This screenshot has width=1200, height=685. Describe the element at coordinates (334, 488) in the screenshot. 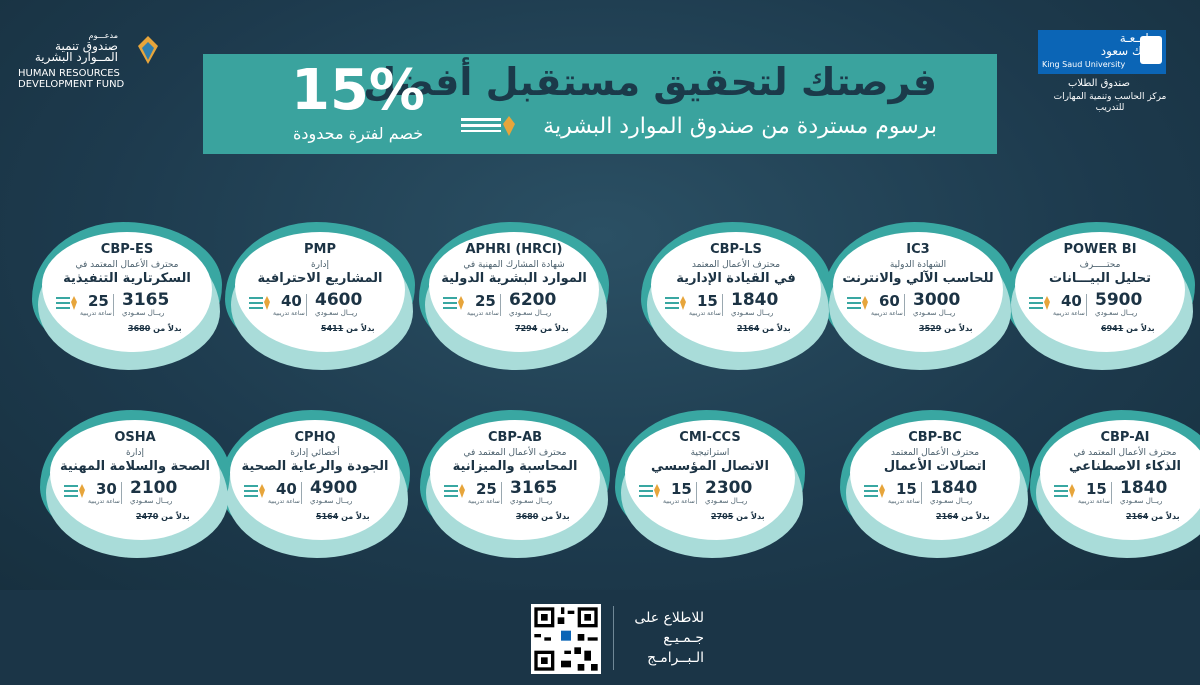

I see `course-price: 4900` at that location.